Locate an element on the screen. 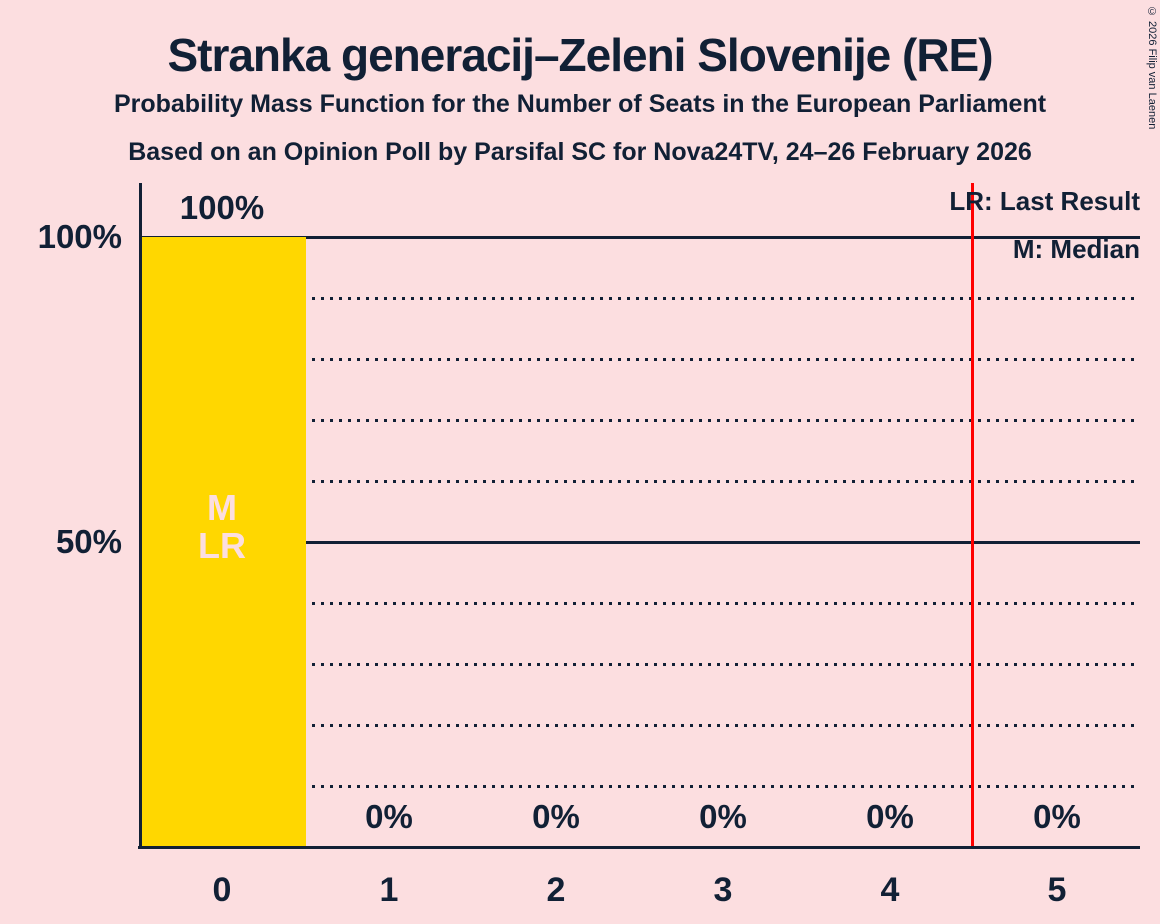 The width and height of the screenshot is (1160, 924). bar-0-annotations: M LR is located at coordinates (222, 527).